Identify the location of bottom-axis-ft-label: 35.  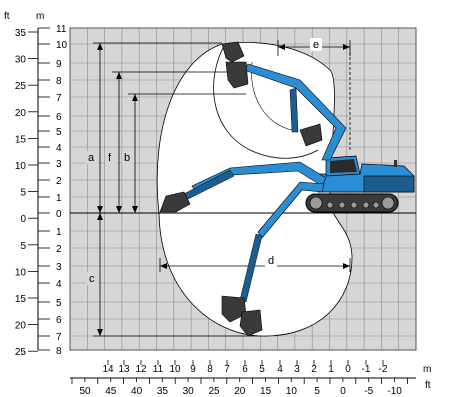
(163, 391).